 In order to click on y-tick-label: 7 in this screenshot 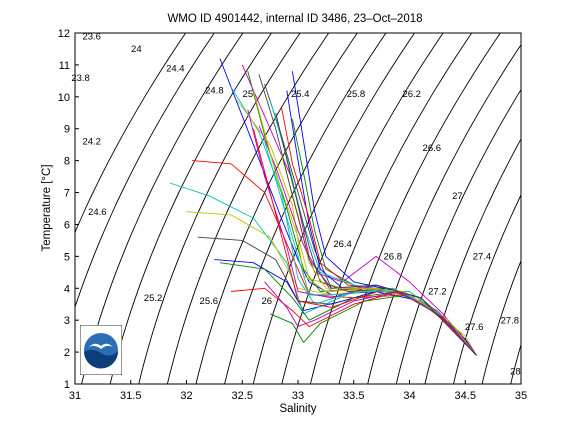, I will do `click(67, 194)`.